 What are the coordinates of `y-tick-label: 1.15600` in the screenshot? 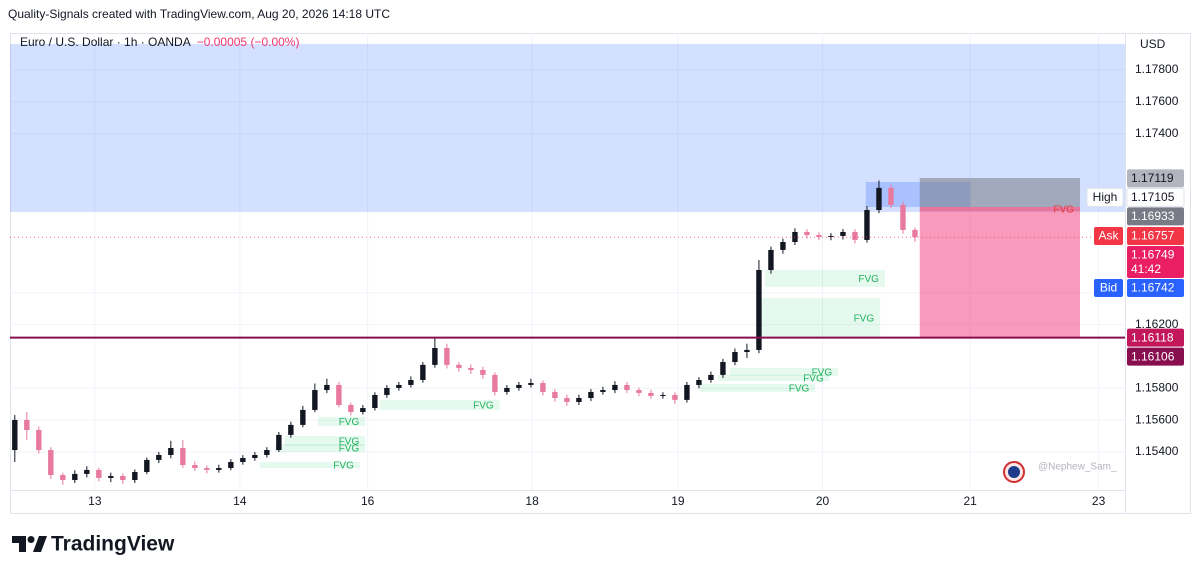 It's located at (1157, 419).